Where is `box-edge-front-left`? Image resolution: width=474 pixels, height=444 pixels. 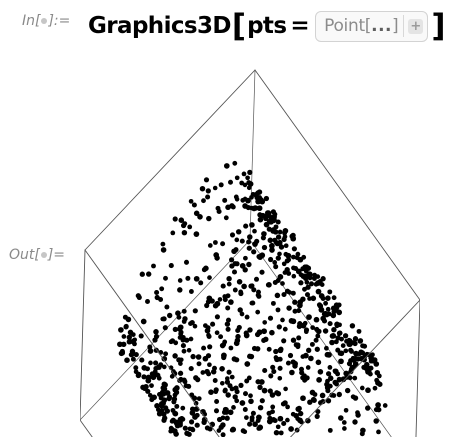 box-edge-front-left is located at coordinates (82, 335).